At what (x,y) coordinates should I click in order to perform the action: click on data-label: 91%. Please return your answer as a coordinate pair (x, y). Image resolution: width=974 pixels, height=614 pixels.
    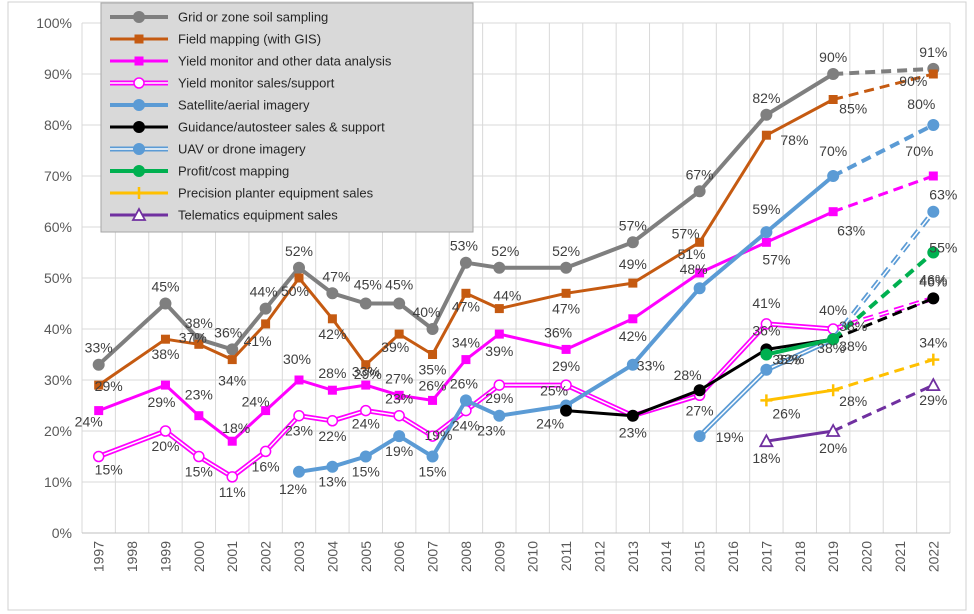
    Looking at the image, I should click on (933, 52).